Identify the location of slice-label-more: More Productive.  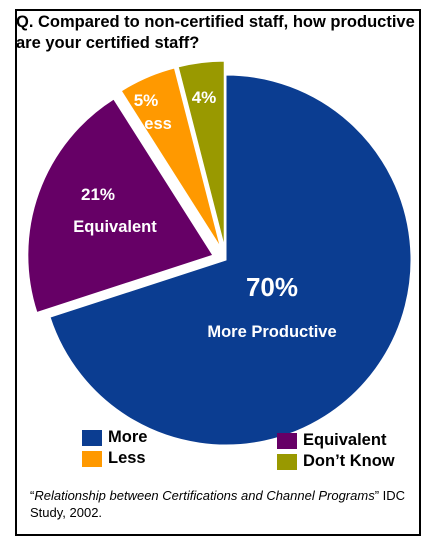
(271, 332).